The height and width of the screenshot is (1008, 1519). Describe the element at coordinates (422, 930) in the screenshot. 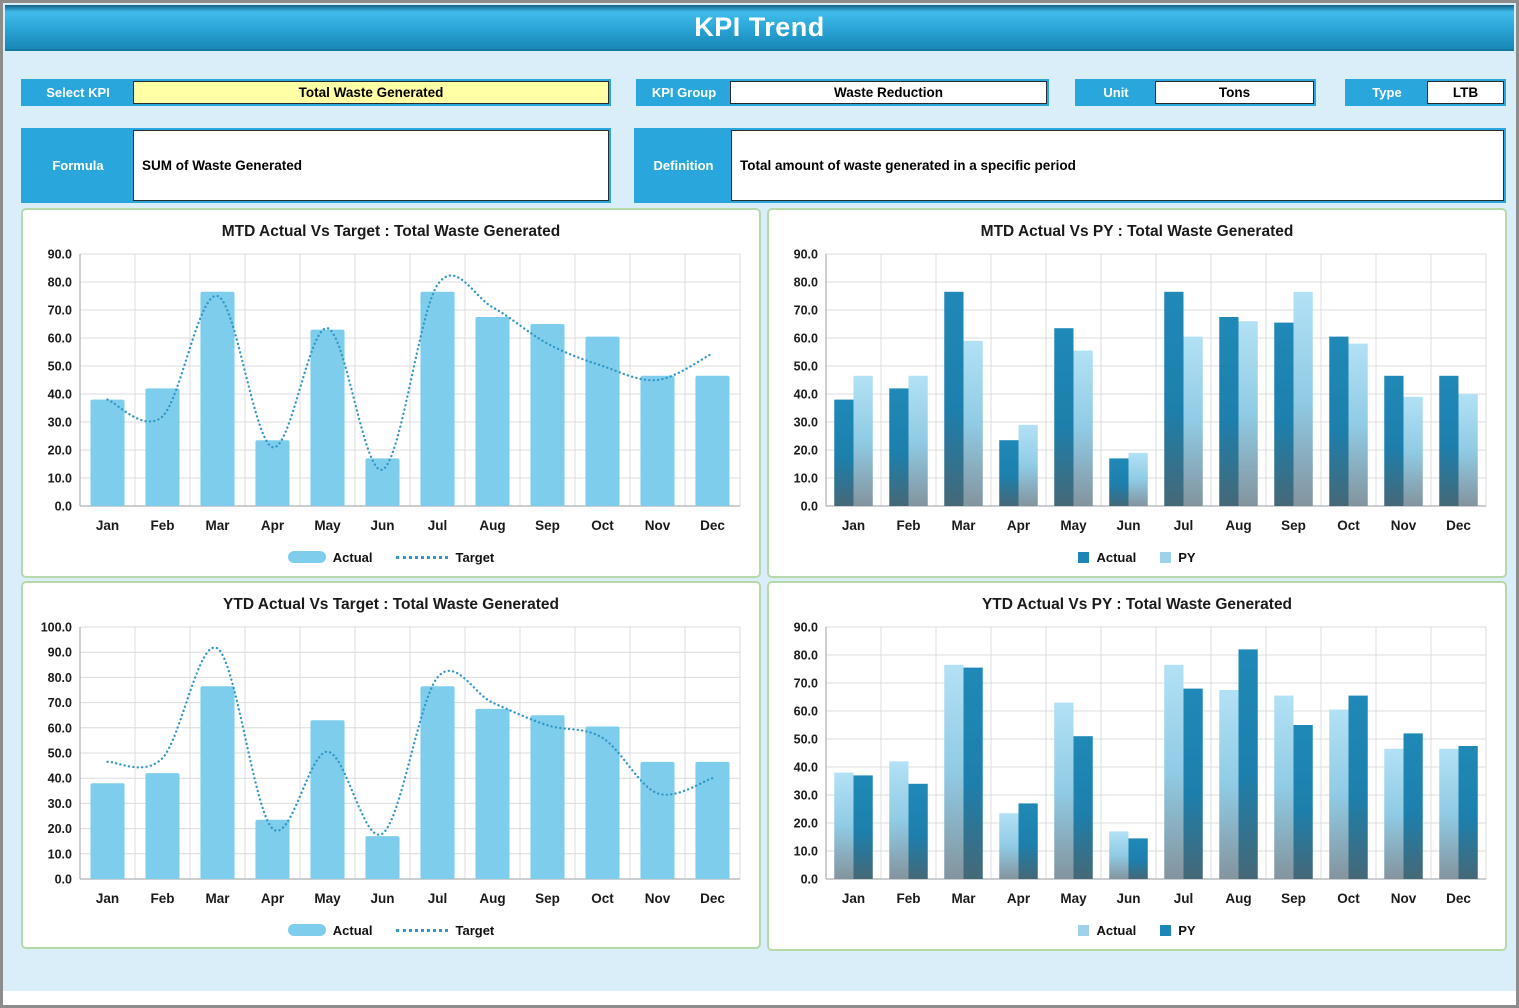

I see `legend-swatch-target` at that location.